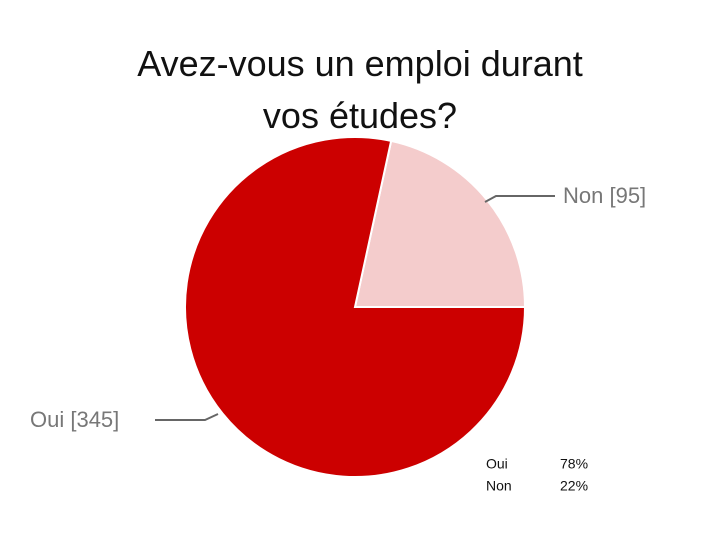 This screenshot has height=540, width=720. Describe the element at coordinates (497, 464) in the screenshot. I see `table-cell: Oui` at that location.